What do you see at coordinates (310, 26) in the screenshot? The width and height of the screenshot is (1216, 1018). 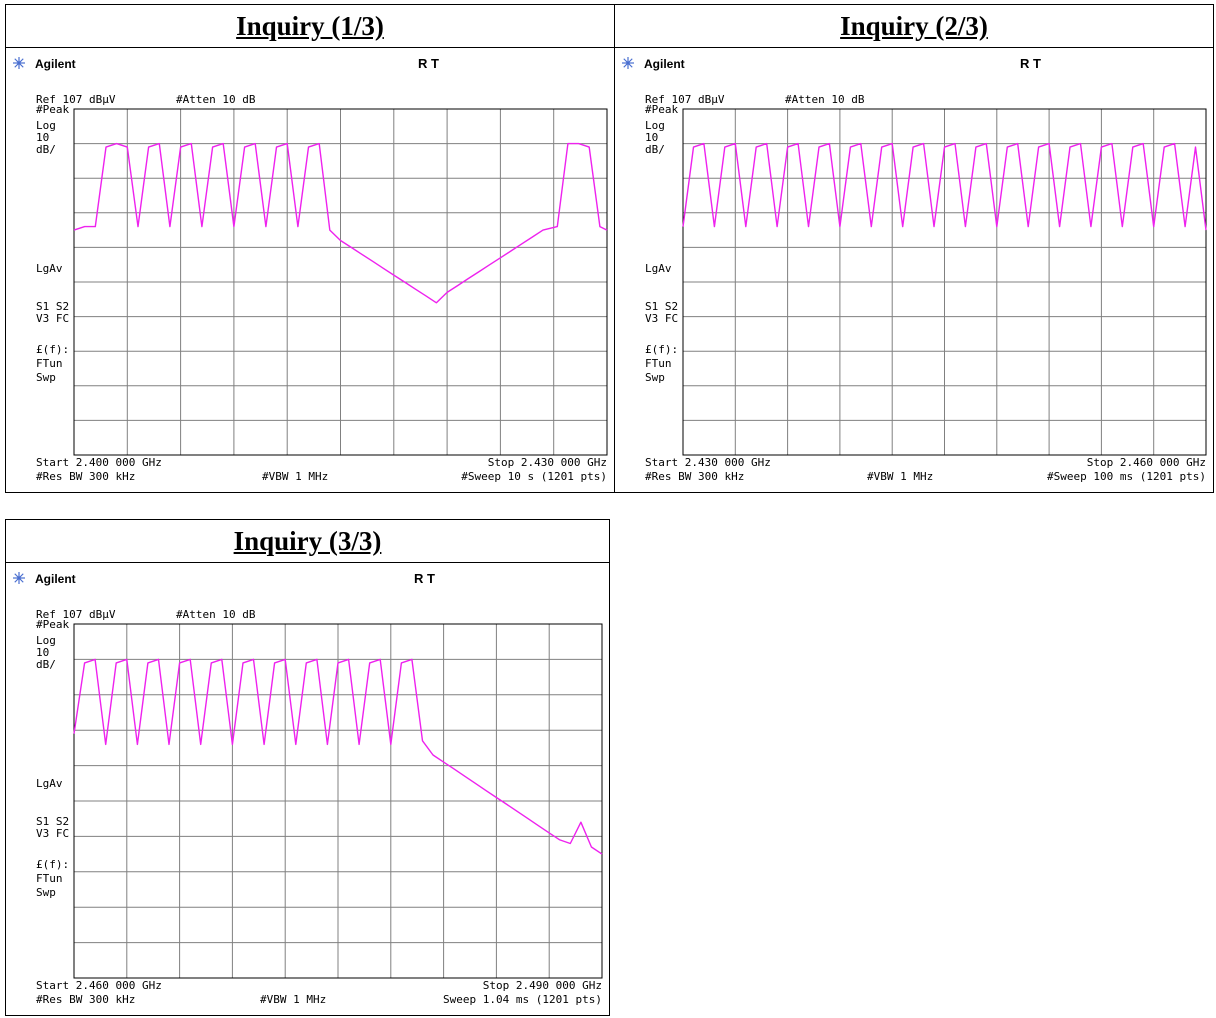 I see `panel-title: Inquiry (1/3)` at bounding box center [310, 26].